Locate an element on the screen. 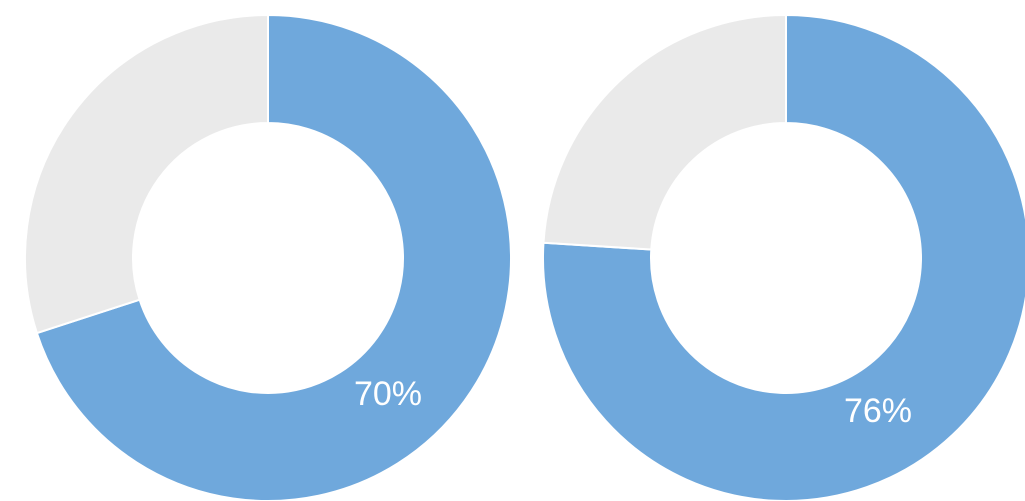  data-label: 76% is located at coordinates (878, 411).